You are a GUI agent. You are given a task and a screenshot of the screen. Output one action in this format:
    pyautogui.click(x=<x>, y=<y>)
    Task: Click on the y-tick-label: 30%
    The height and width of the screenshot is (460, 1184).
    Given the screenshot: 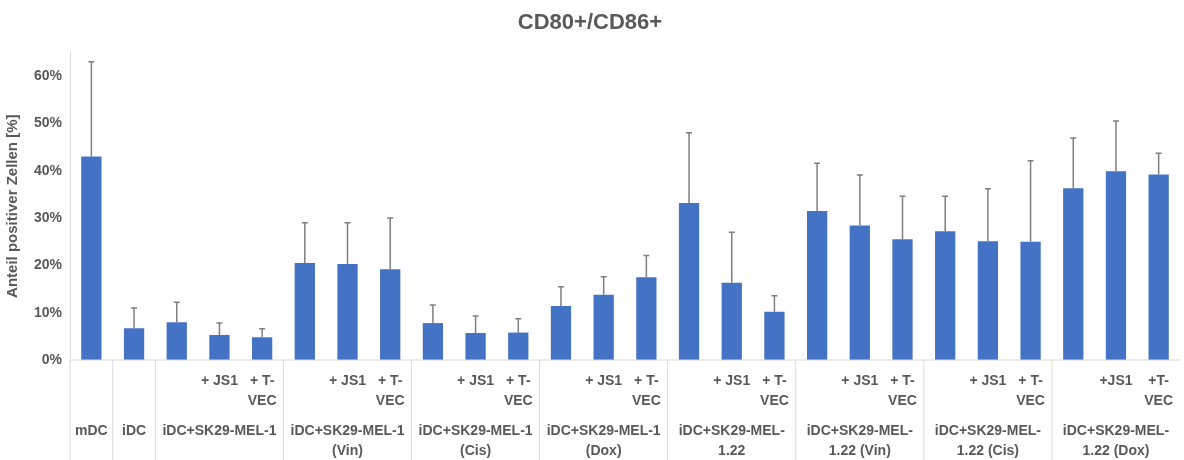 What is the action you would take?
    pyautogui.click(x=48, y=216)
    